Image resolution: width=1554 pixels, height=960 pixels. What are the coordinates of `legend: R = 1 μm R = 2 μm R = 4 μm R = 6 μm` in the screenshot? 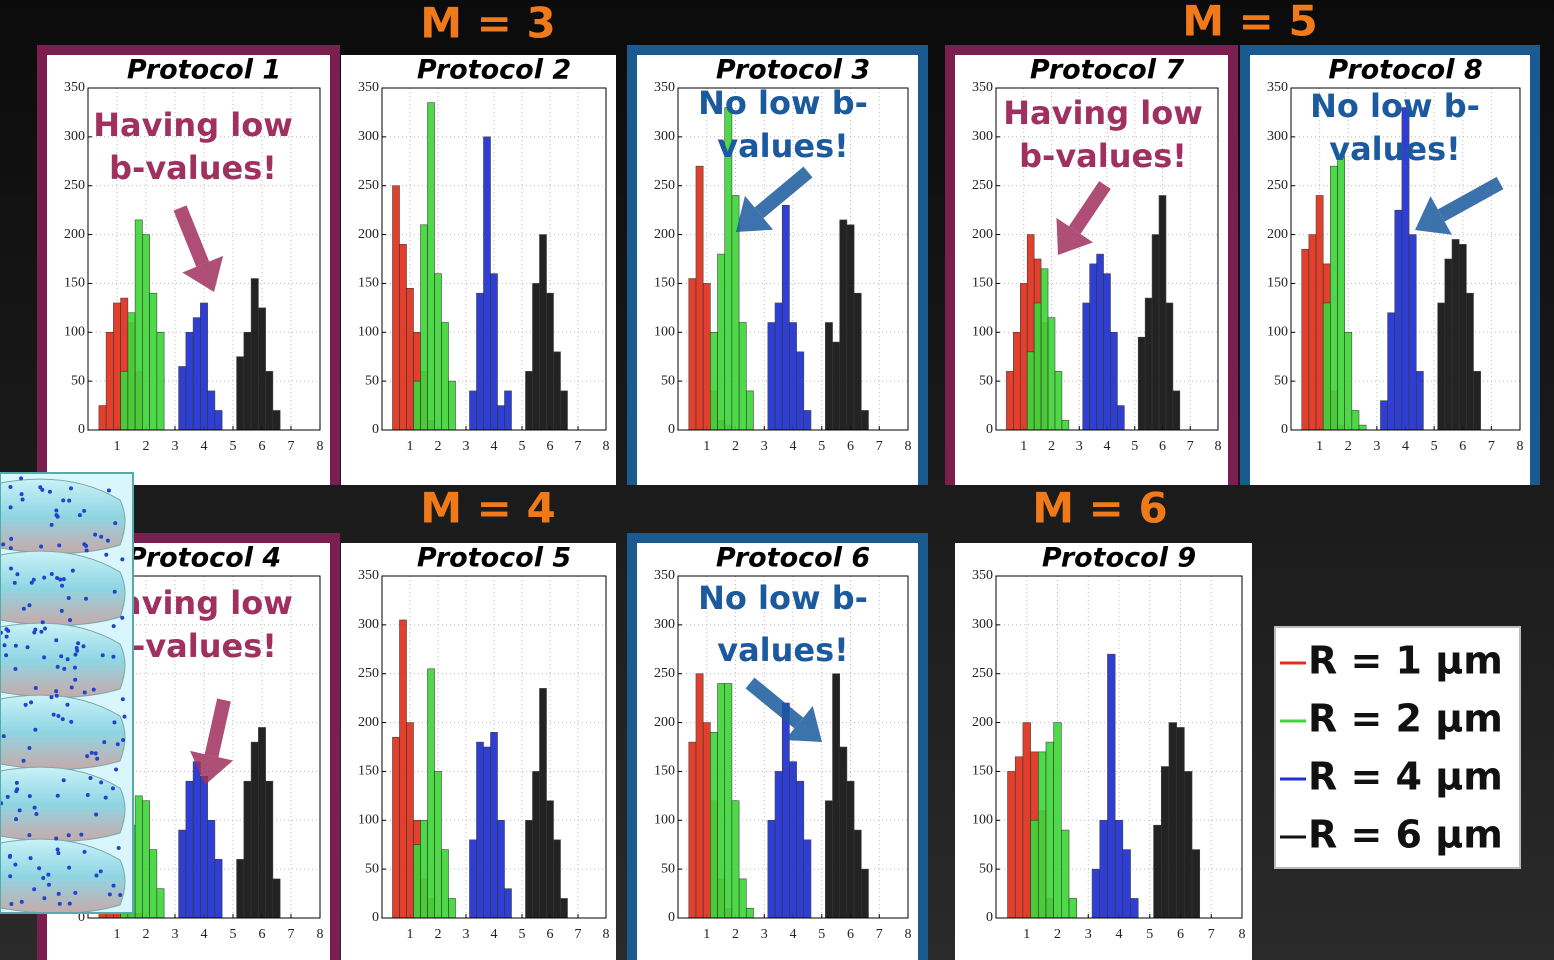 It's located at (1397, 747).